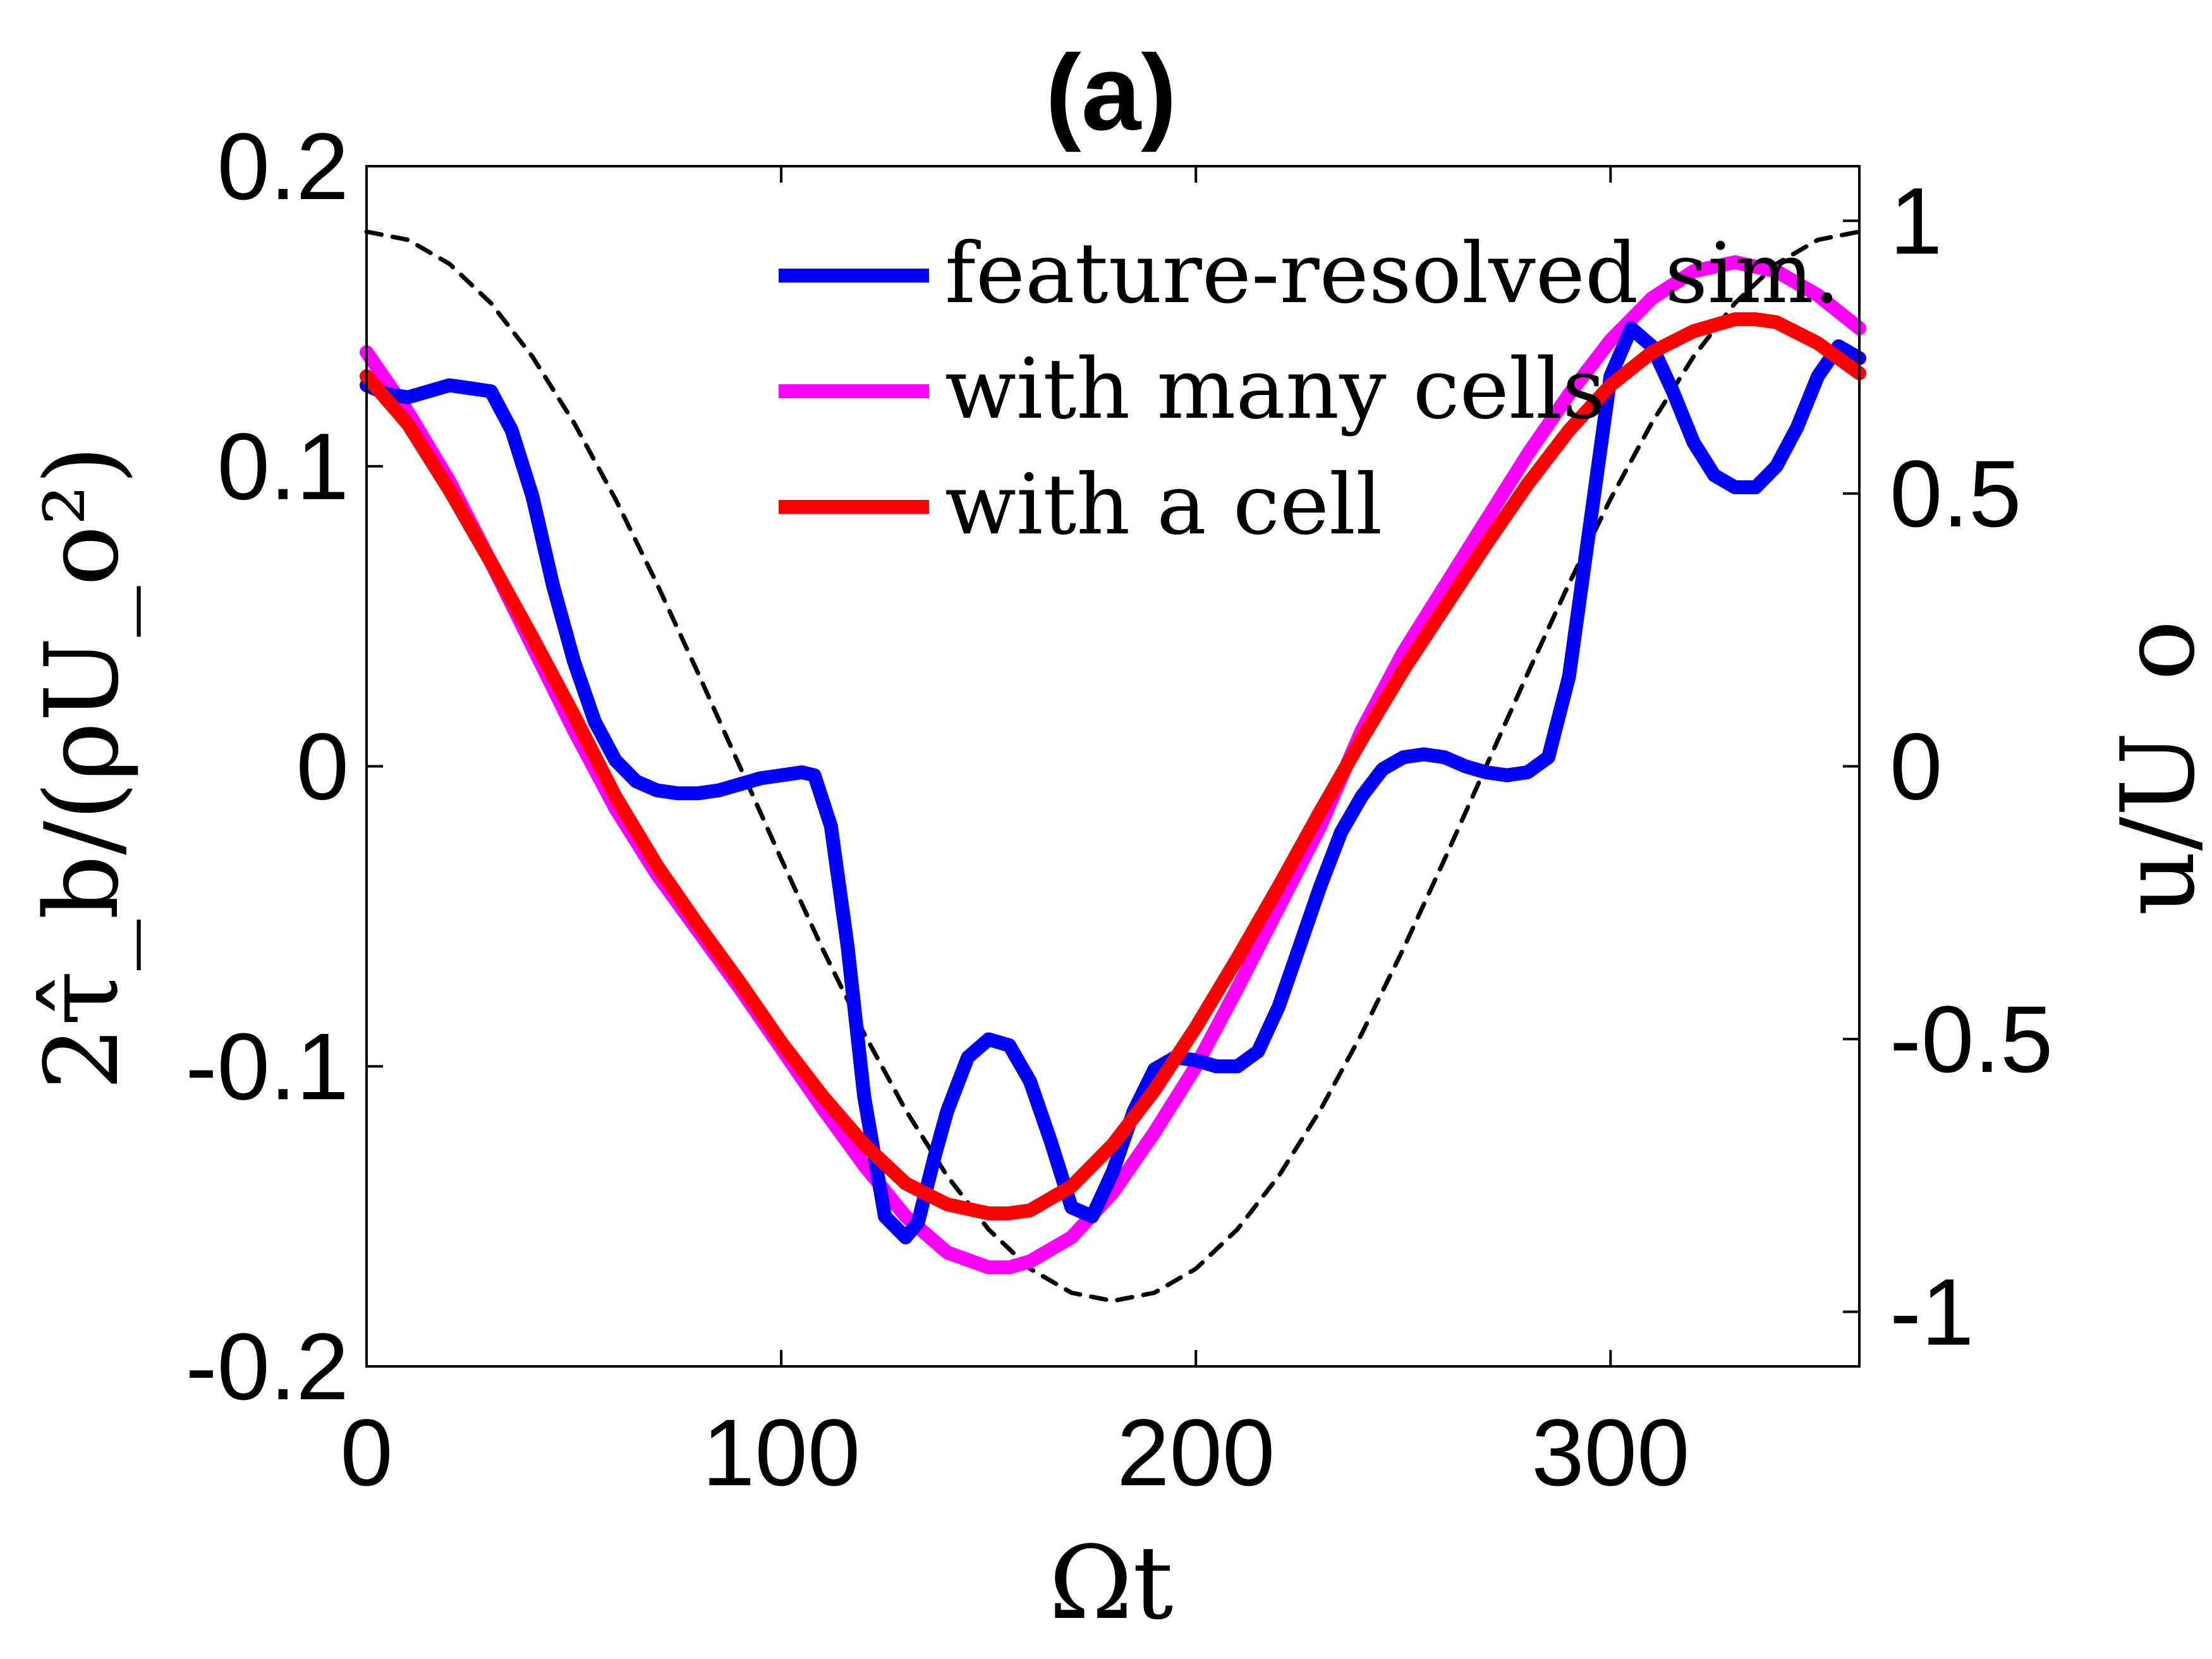 The image size is (2212, 1659). I want to click on x-tick-label: 300, so click(1610, 1452).